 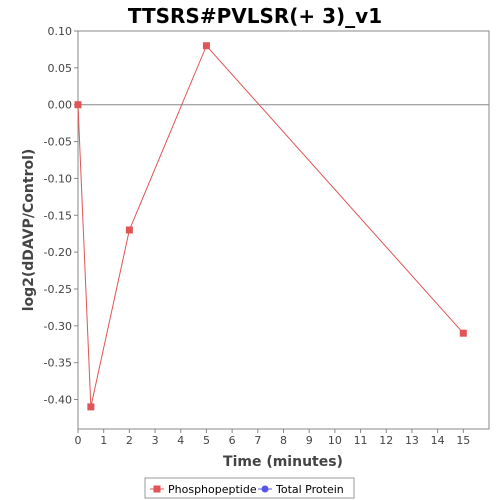 What do you see at coordinates (29, 230) in the screenshot?
I see `y-axis-label: log2(dDAVP/Control)` at bounding box center [29, 230].